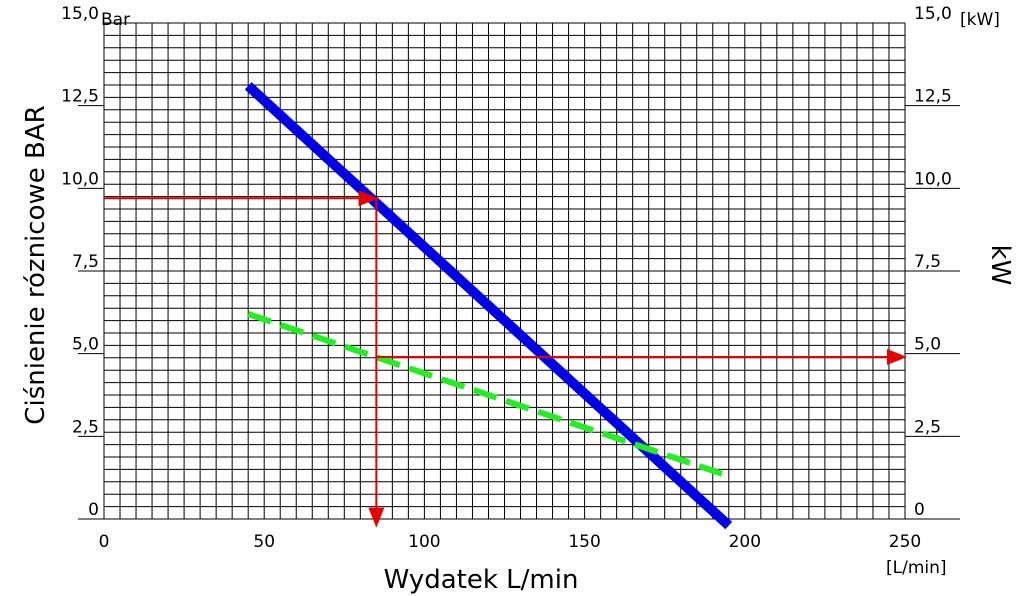  I want to click on x-tick-label: 150, so click(584, 542).